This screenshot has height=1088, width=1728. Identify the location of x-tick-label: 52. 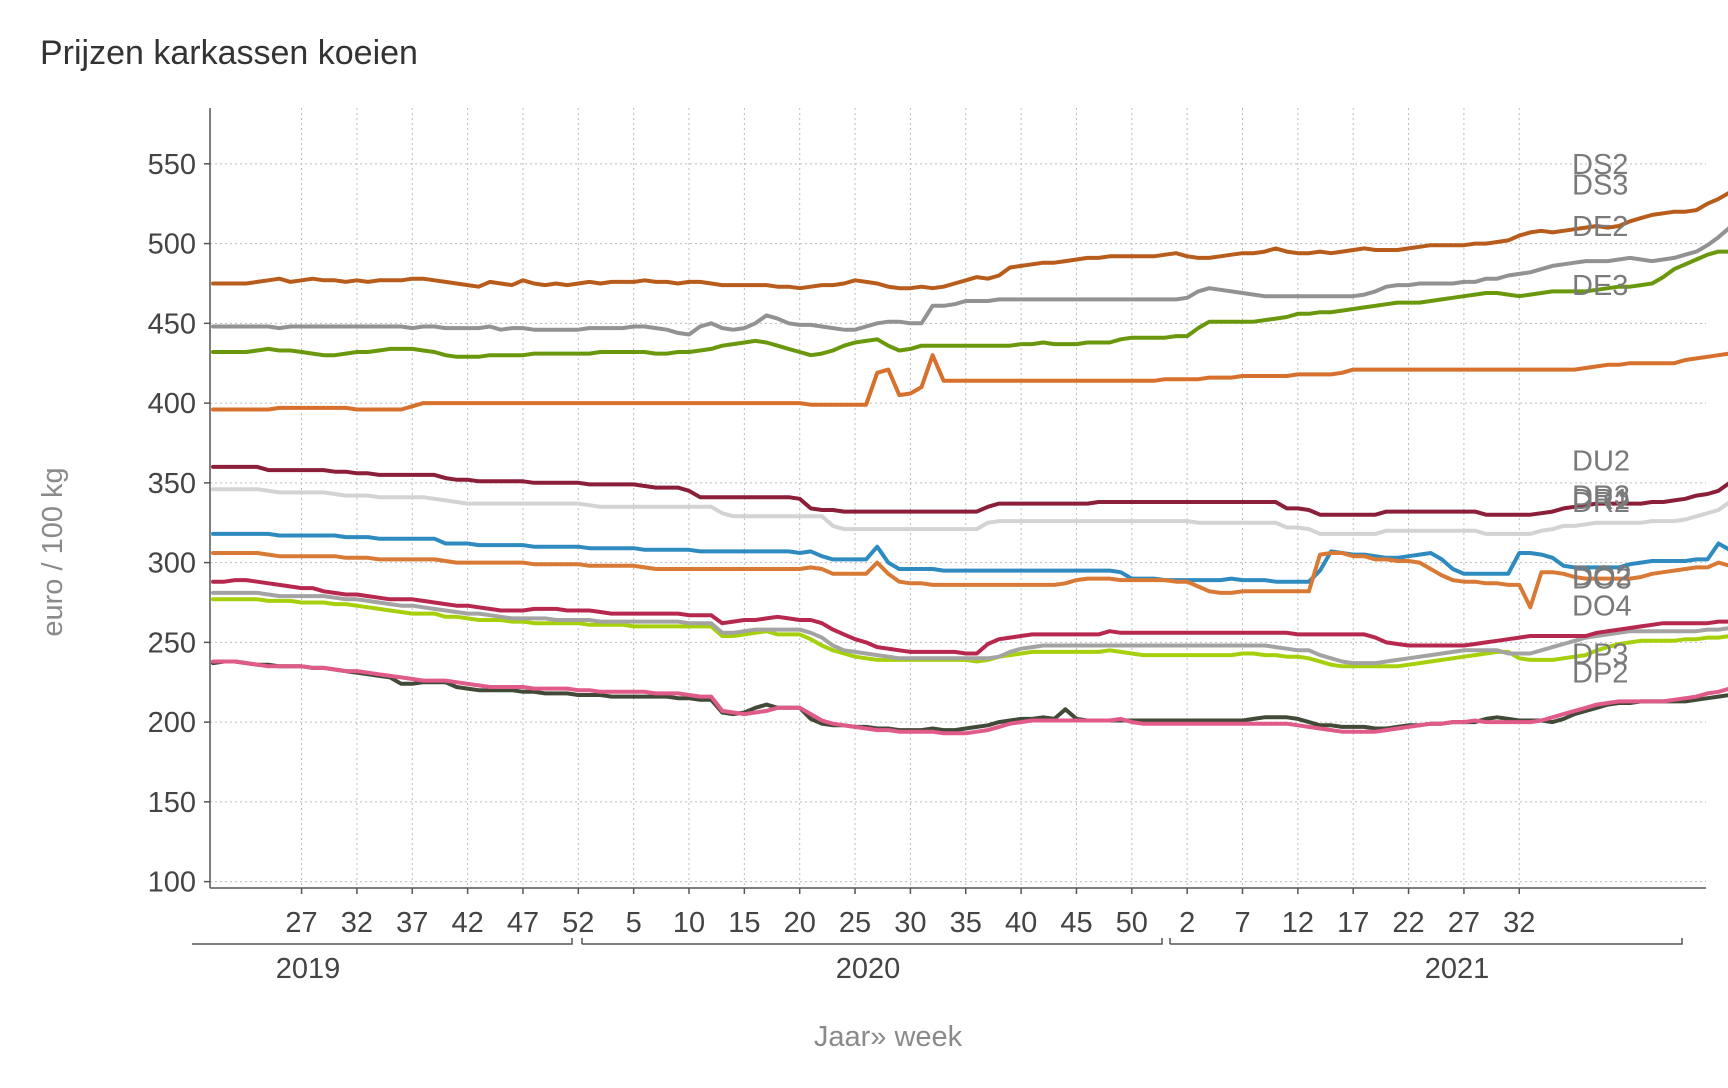
(578, 923).